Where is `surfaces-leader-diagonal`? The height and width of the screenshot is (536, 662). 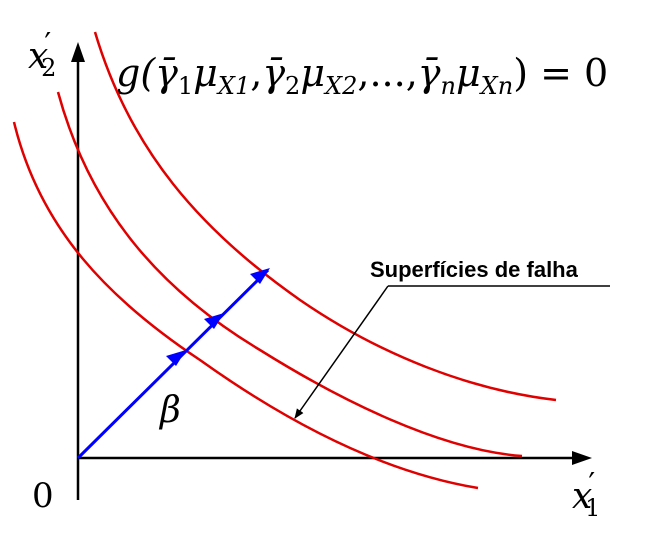 surfaces-leader-diagonal is located at coordinates (341, 352).